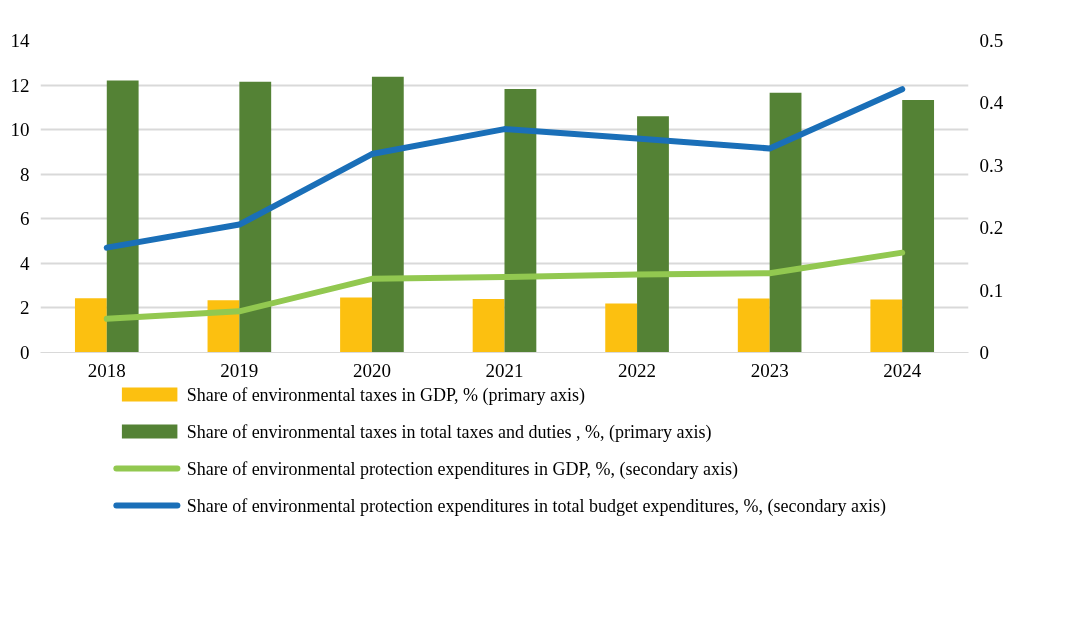  Describe the element at coordinates (25, 308) in the screenshot. I see `y-tick-label: 2` at that location.